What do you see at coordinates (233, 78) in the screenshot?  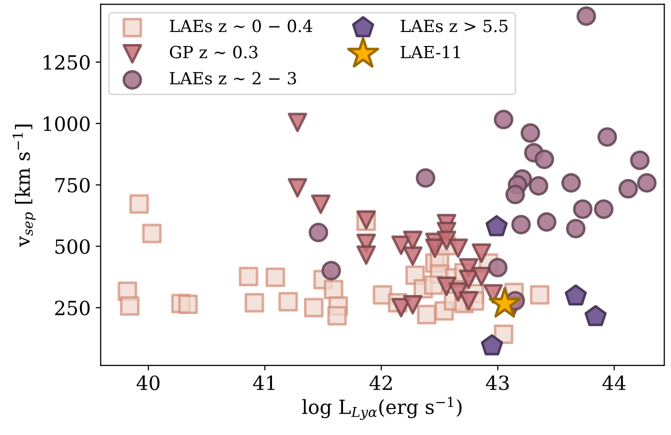 I see `legend-label: LAEs z ∼ 2 − 3` at bounding box center [233, 78].